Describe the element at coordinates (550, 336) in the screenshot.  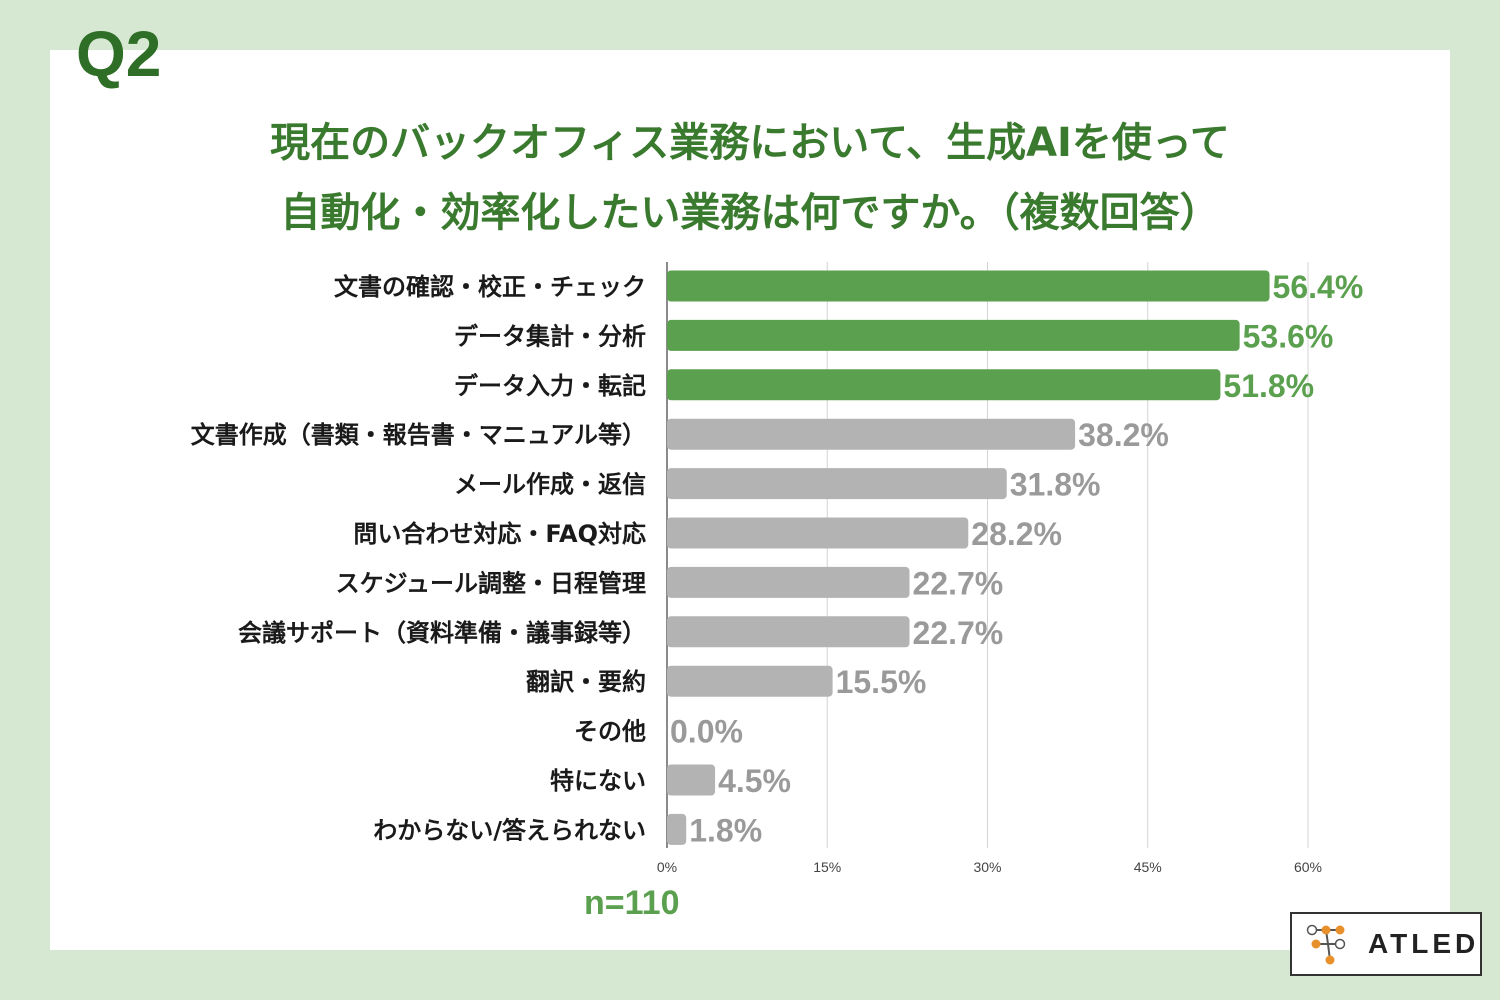
I see `category-label: データ集計・分析` at that location.